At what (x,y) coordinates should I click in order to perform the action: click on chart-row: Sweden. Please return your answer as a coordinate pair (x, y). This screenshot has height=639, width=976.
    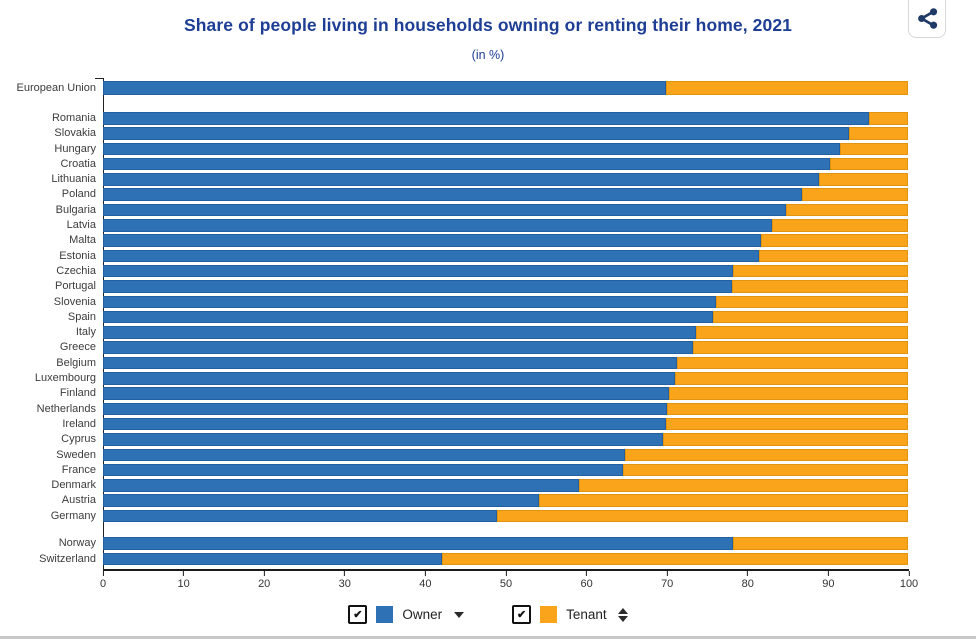
    Looking at the image, I should click on (454, 455).